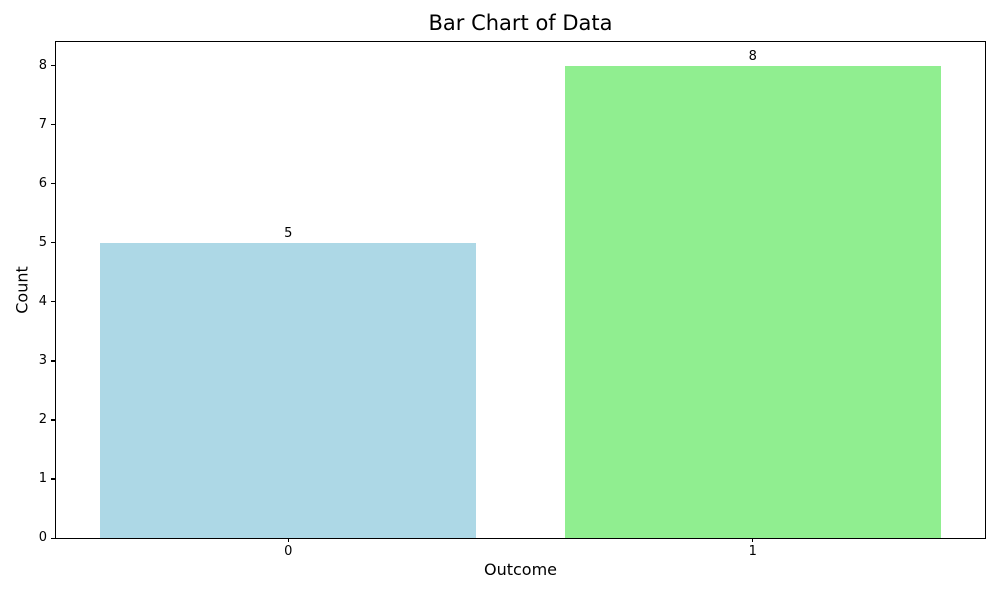  What do you see at coordinates (288, 551) in the screenshot?
I see `x-tick-label: 0` at bounding box center [288, 551].